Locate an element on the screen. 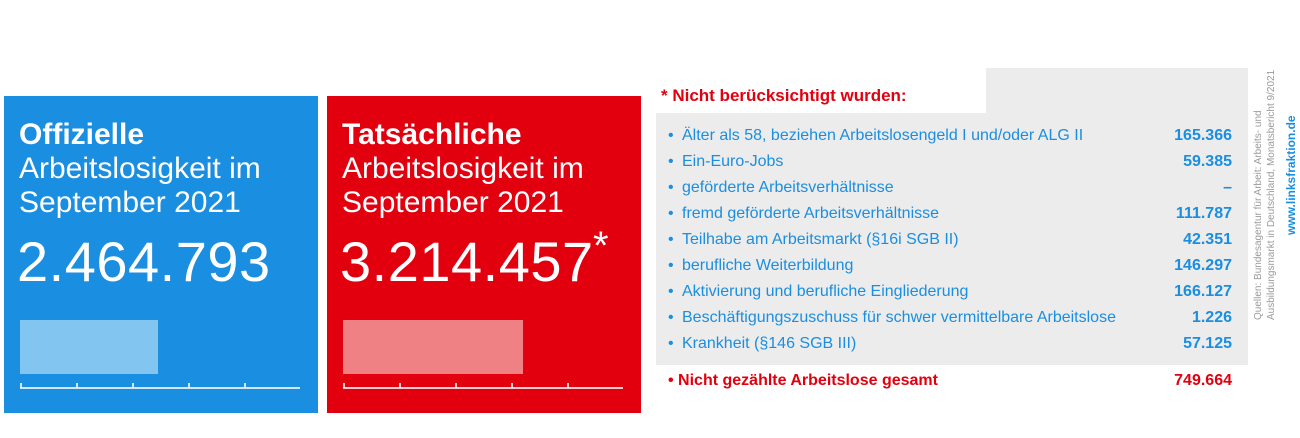 The width and height of the screenshot is (1300, 438). official-title-line2: Arbeitslosigkeit im is located at coordinates (140, 168).